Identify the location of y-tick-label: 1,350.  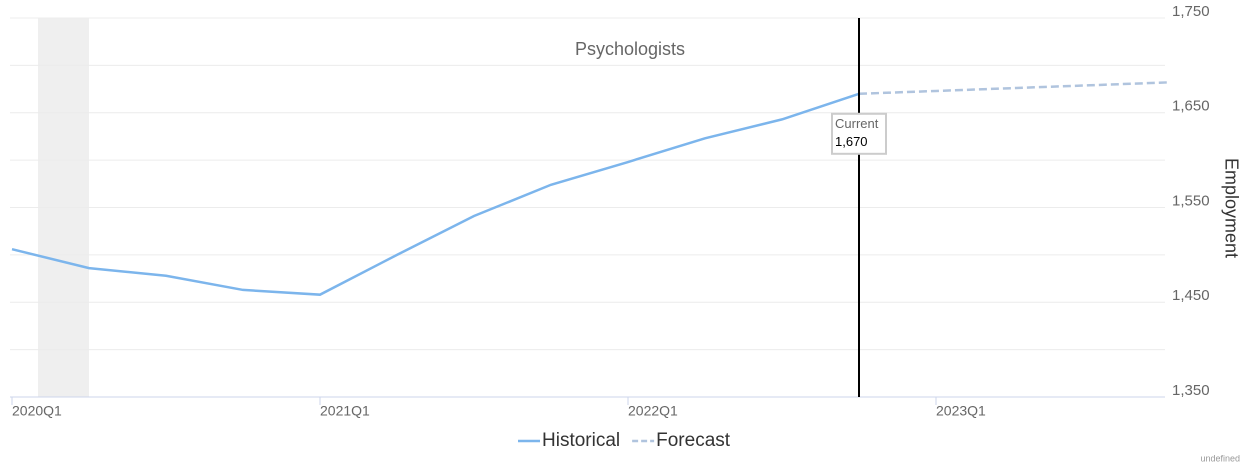
(1191, 390).